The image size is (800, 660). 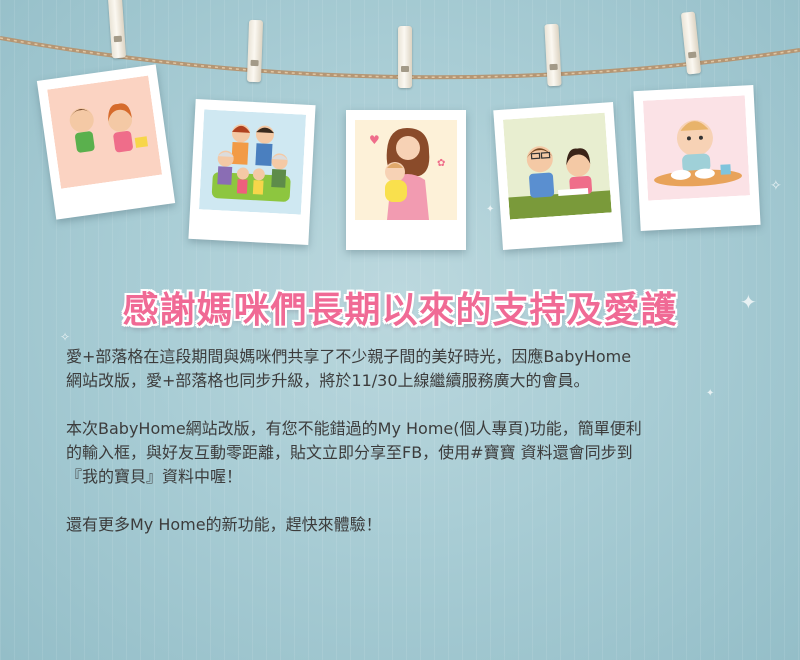 I want to click on kids-playing-photo, so click(x=106, y=142).